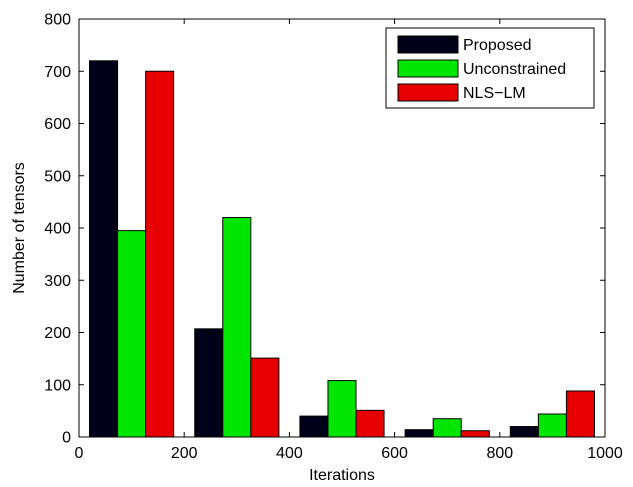 This screenshot has height=487, width=633. I want to click on y-tick-label: 600, so click(57, 124).